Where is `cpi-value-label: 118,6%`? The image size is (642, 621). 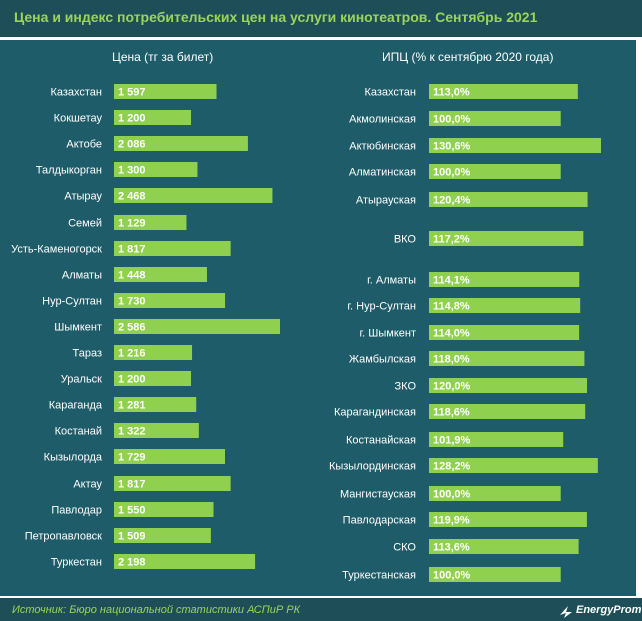 cpi-value-label: 118,6% is located at coordinates (451, 413).